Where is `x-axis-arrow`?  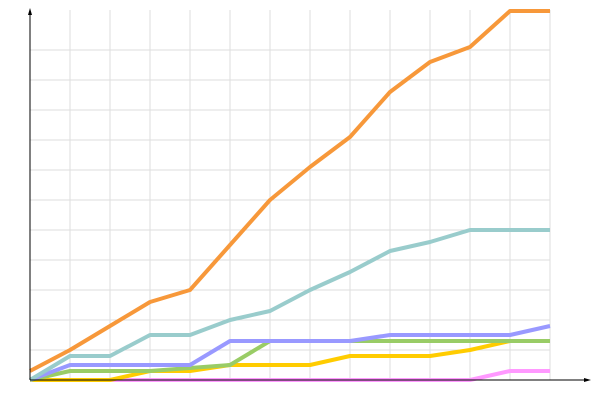 x-axis-arrow is located at coordinates (587, 380).